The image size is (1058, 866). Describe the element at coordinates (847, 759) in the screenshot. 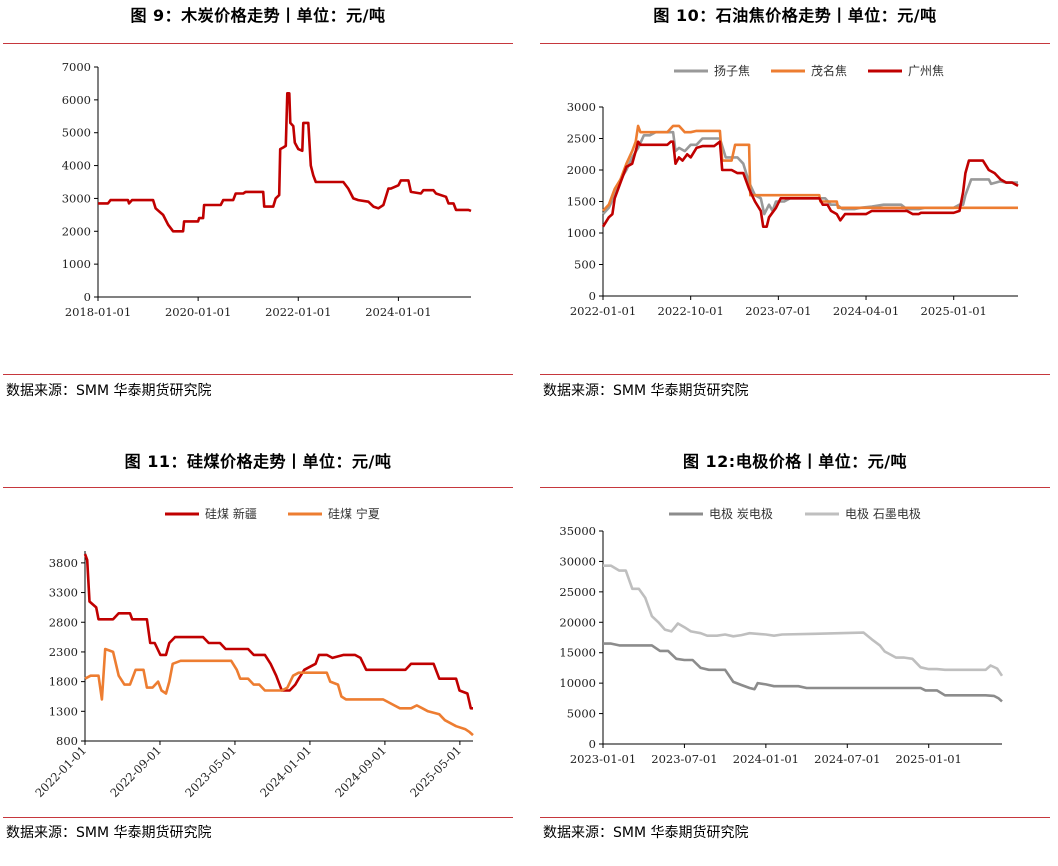

I see `x-tick-label: 2024-07-01` at that location.